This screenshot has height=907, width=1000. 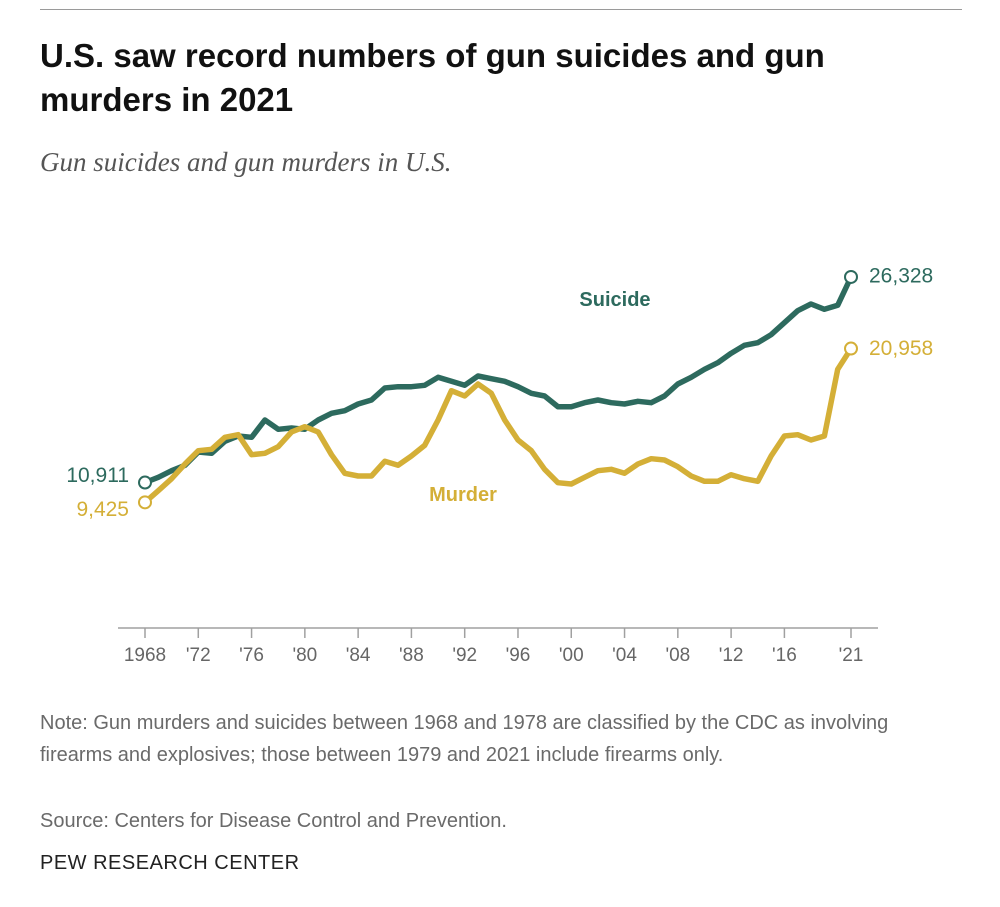 I want to click on murder-start-value: 9,425, so click(x=102, y=509).